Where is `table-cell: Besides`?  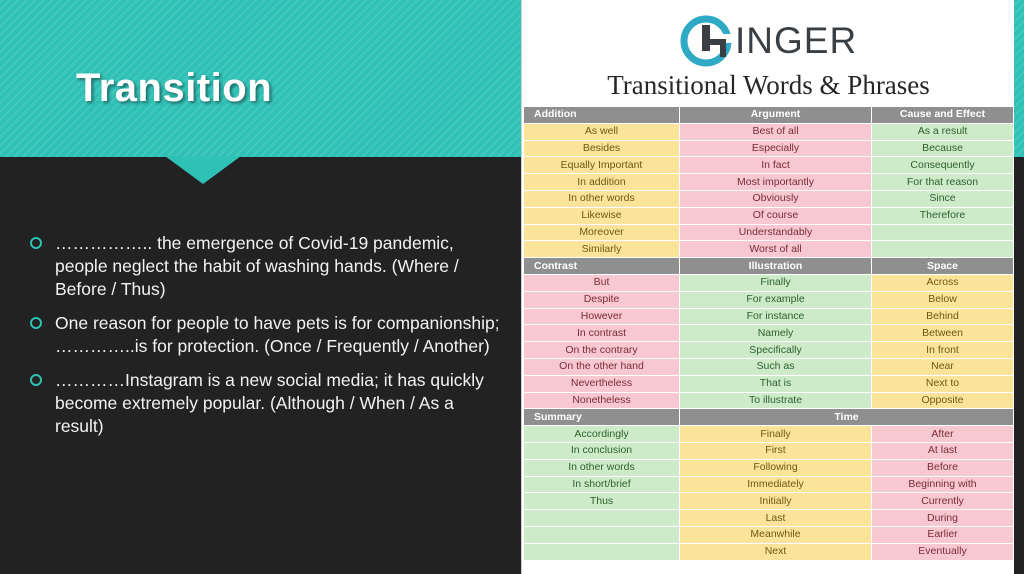
table-cell: Besides is located at coordinates (601, 148).